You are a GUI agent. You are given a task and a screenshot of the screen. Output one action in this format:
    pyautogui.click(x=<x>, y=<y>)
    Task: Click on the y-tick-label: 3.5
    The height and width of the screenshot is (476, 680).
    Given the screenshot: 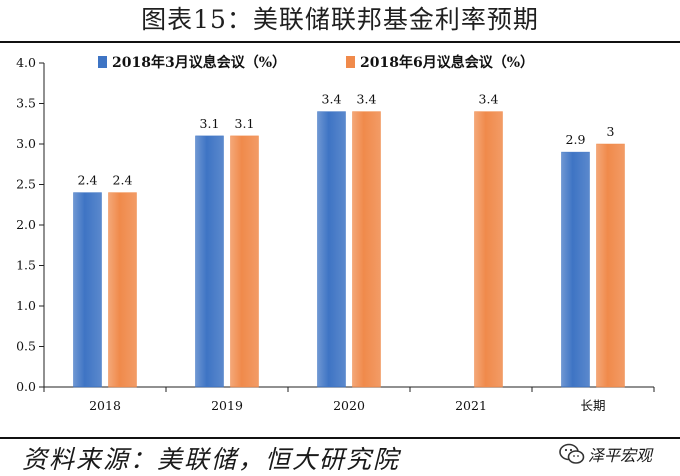 What is the action you would take?
    pyautogui.click(x=26, y=103)
    